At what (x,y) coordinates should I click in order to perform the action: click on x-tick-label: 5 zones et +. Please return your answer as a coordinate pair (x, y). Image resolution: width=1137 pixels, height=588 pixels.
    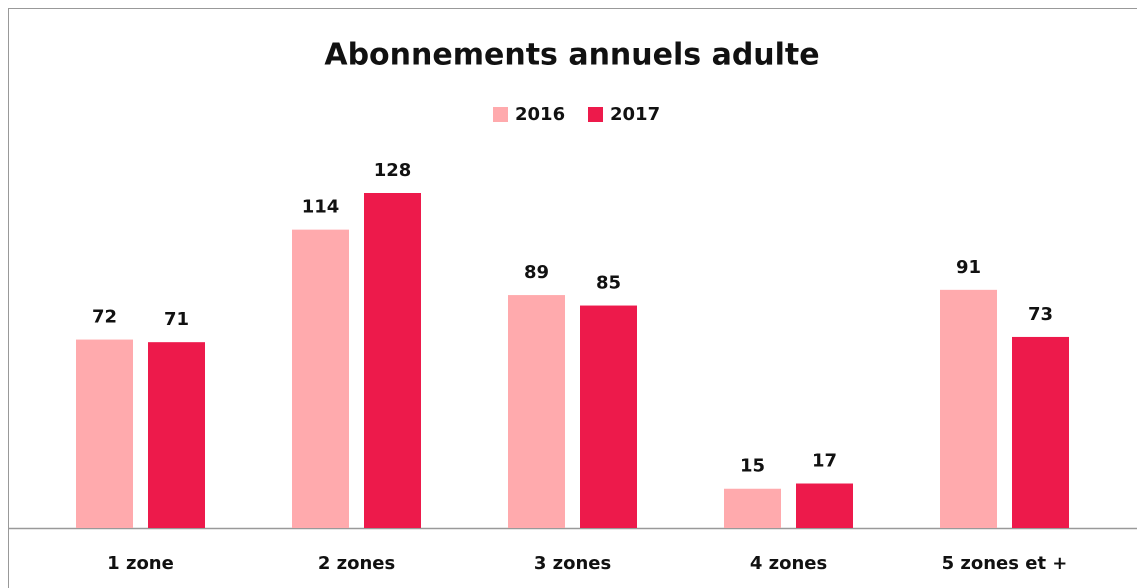
    Looking at the image, I should click on (1005, 563).